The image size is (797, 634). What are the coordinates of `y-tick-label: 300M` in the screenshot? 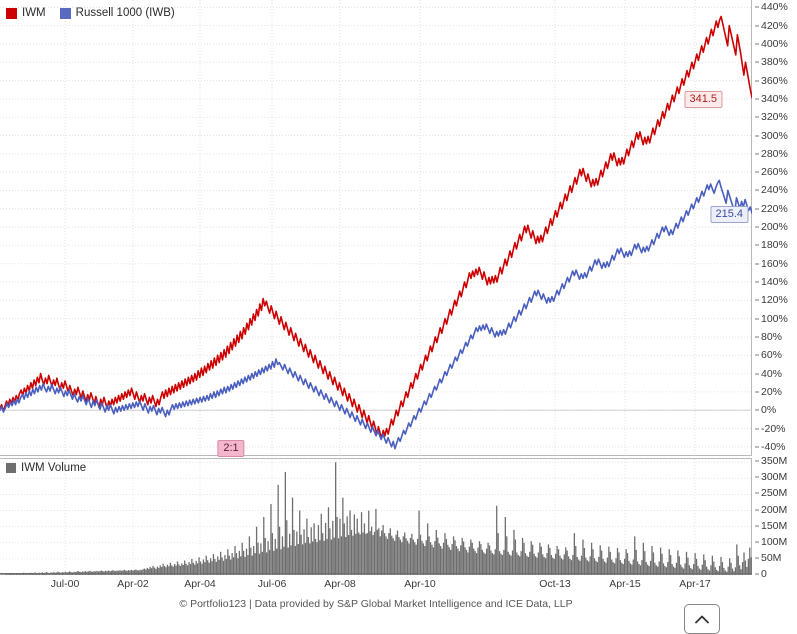 It's located at (774, 477).